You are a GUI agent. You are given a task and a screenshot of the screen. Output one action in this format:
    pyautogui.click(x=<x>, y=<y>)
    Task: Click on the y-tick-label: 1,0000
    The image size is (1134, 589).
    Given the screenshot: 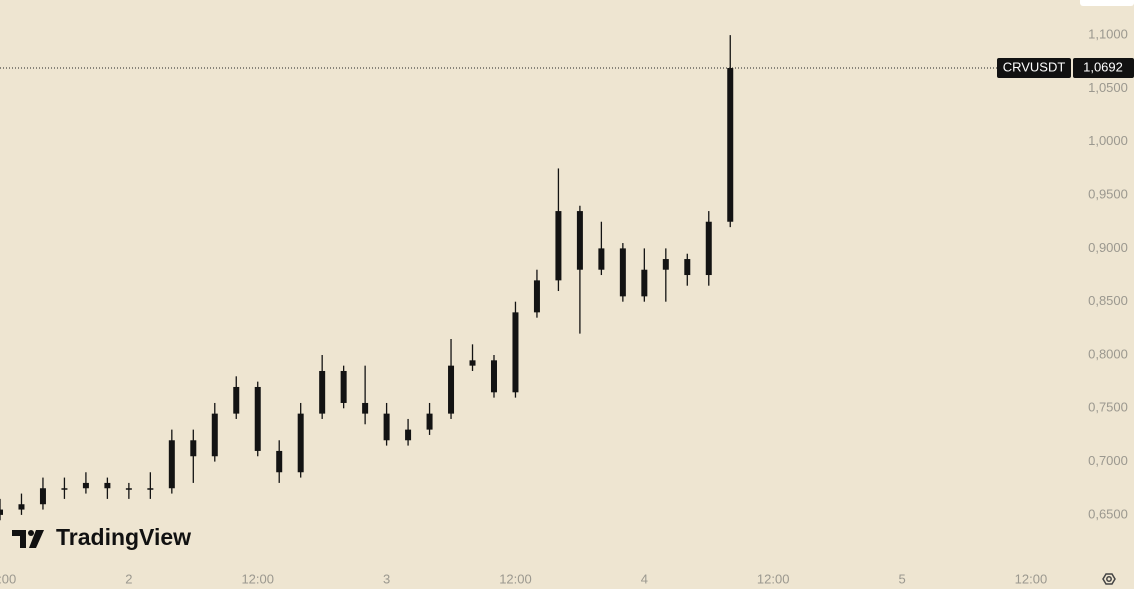 What is the action you would take?
    pyautogui.click(x=1108, y=140)
    